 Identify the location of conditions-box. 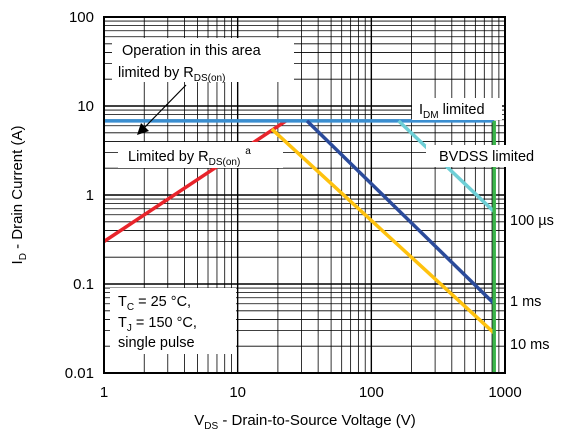
(173, 321).